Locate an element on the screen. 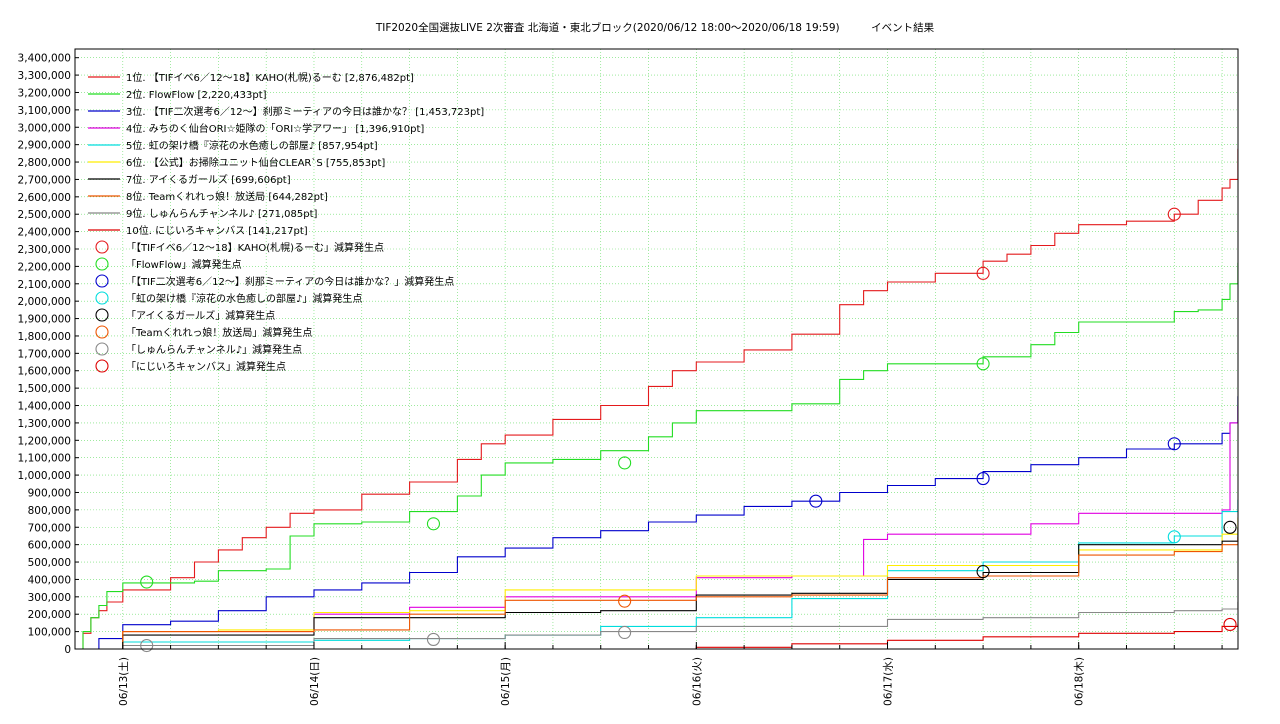 This screenshot has height=724, width=1280. legend-label: 「虹の架け橋『涼花の水色癒しの部屋♪」減算発生点 is located at coordinates (244, 298).